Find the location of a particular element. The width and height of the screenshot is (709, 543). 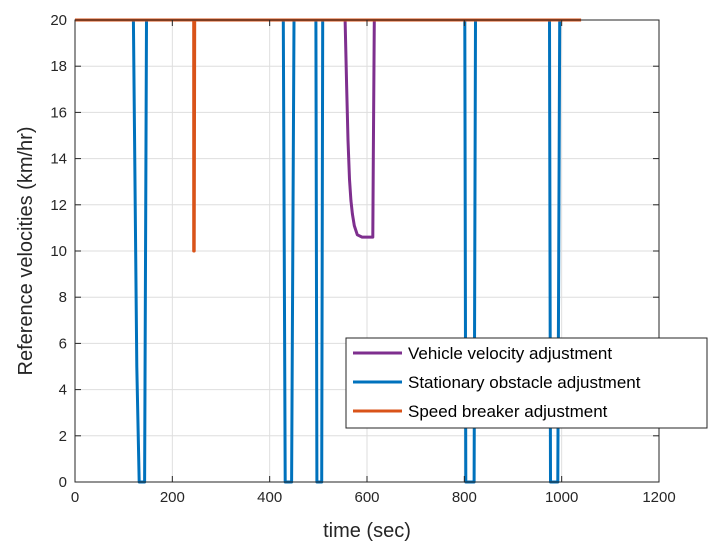

series-line-vehicle-velocity-adjustment is located at coordinates (359, 129).